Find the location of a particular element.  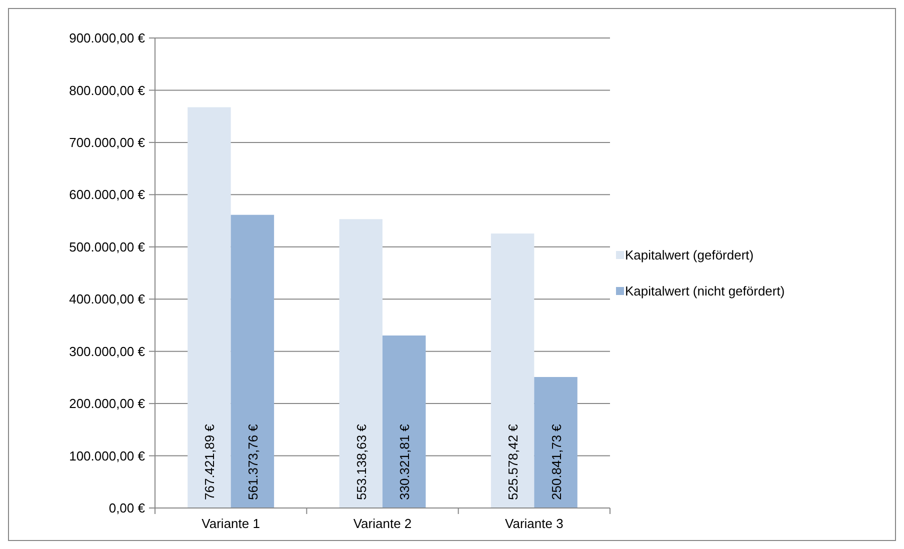

y-tick-label: 700.000,00 € is located at coordinates (107, 142).